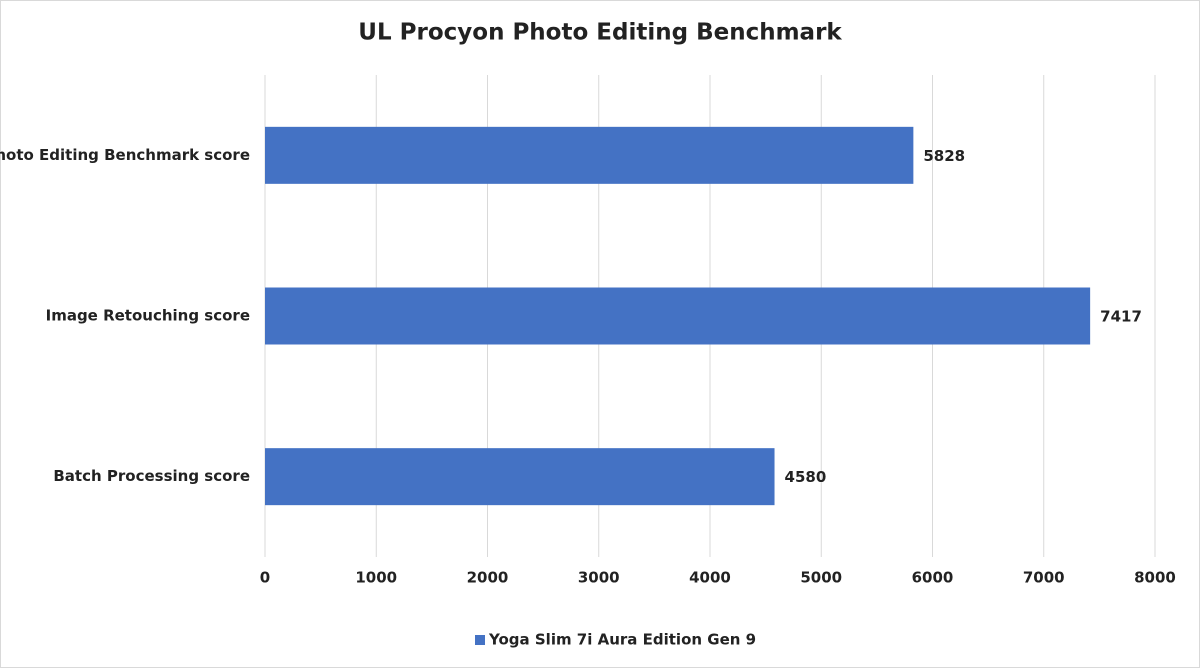 This screenshot has height=668, width=1200. I want to click on x-tick-label: 8000, so click(1155, 578).